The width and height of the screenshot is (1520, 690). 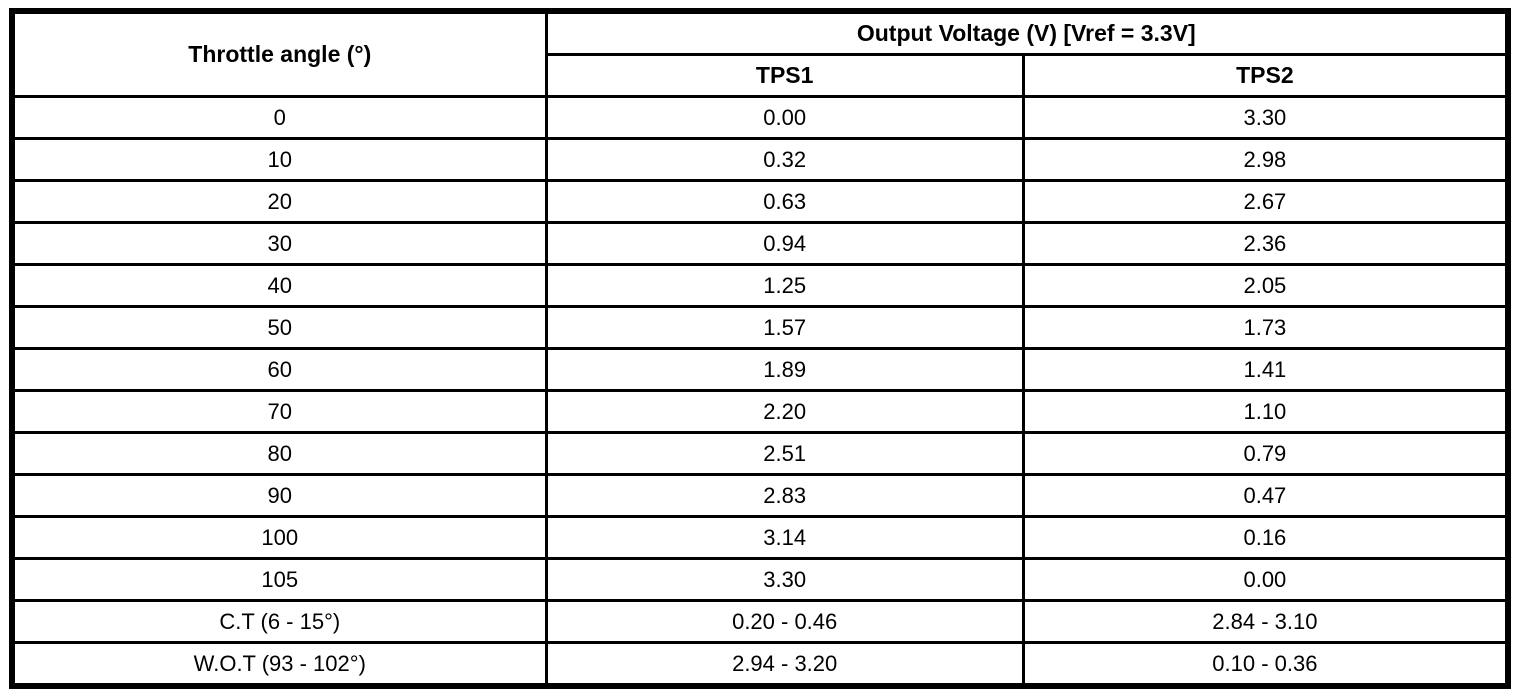 I want to click on table-row: C.T (6 - 15°) 0.20 - 0.46 2.84 - 3.10, so click(x=760, y=621).